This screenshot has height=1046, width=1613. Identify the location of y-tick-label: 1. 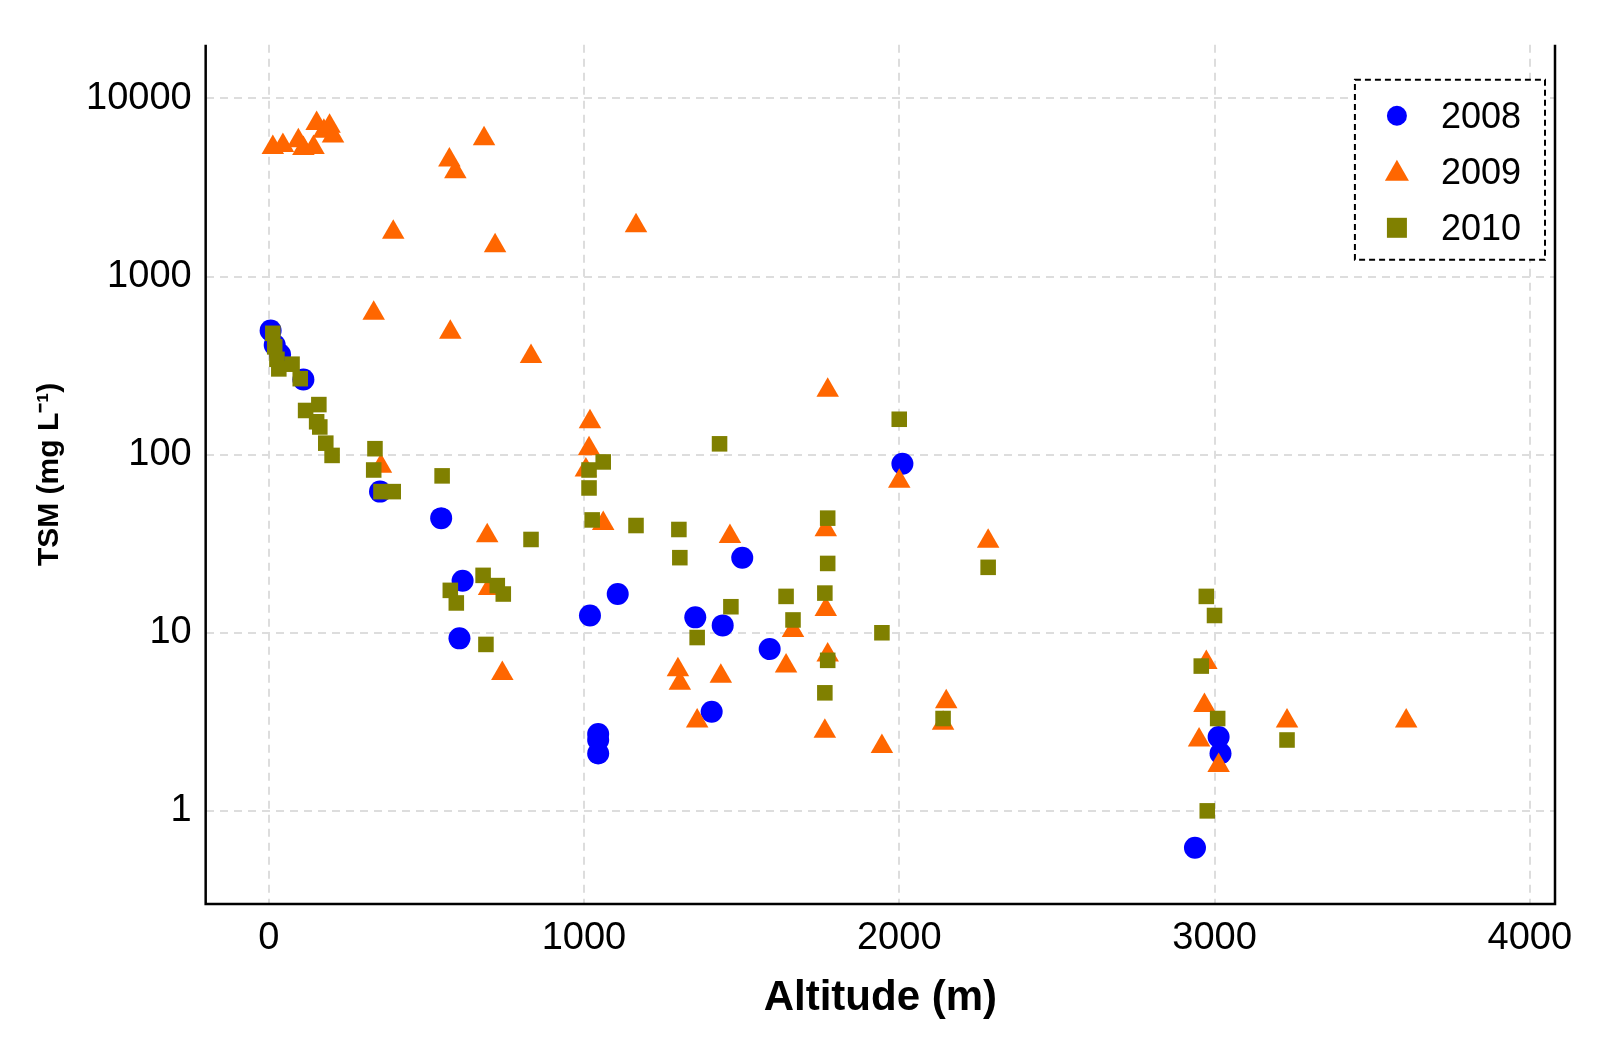
(181, 808).